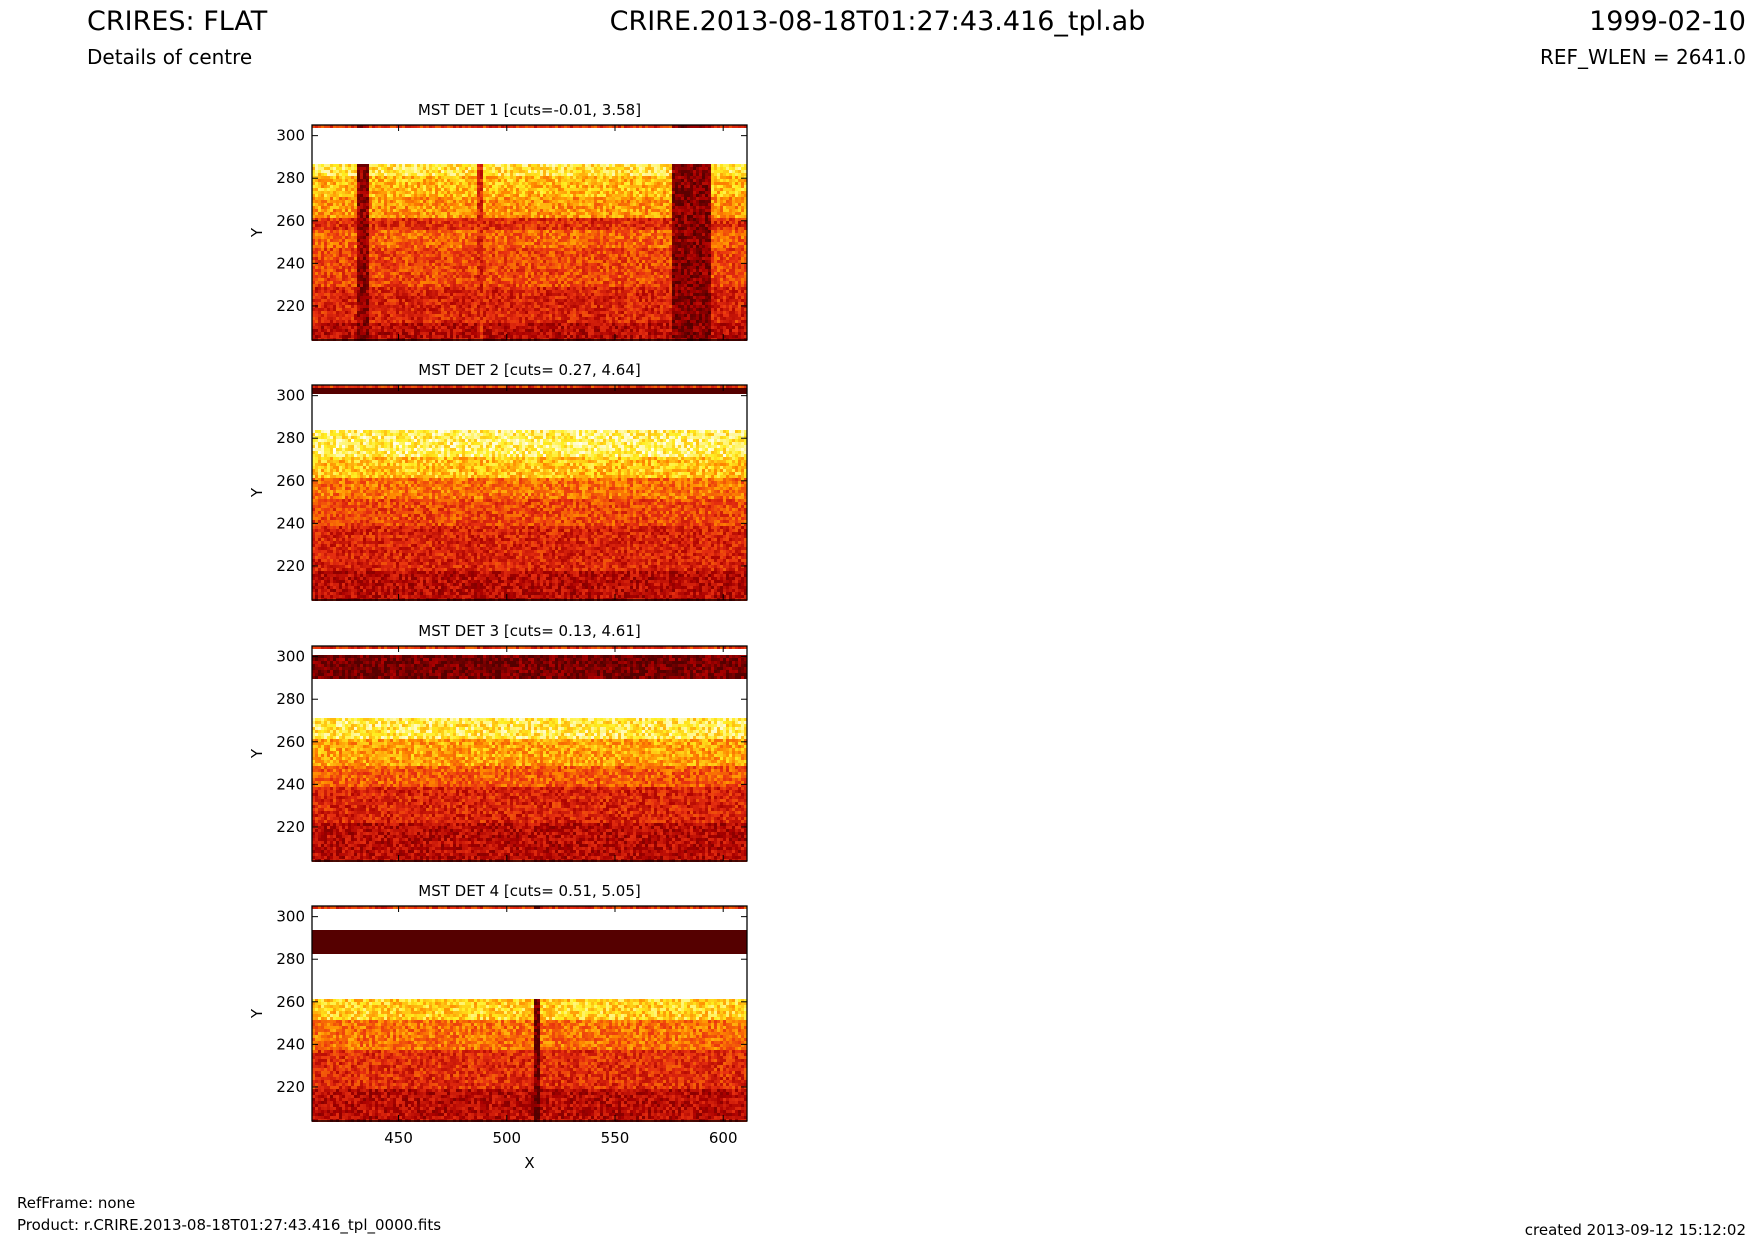 This screenshot has height=1245, width=1755. What do you see at coordinates (169, 57) in the screenshot?
I see `figure-subtitle: Details of centre` at bounding box center [169, 57].